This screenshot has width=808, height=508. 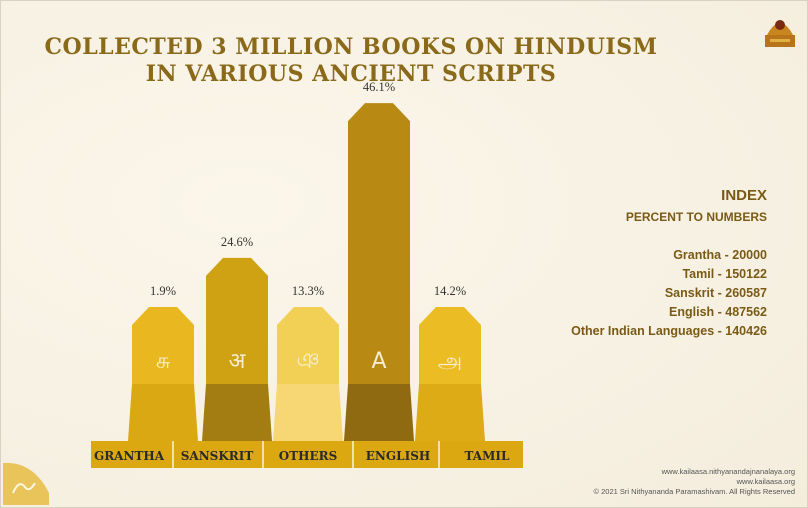 I want to click on script-glyph: அ, so click(x=450, y=361).